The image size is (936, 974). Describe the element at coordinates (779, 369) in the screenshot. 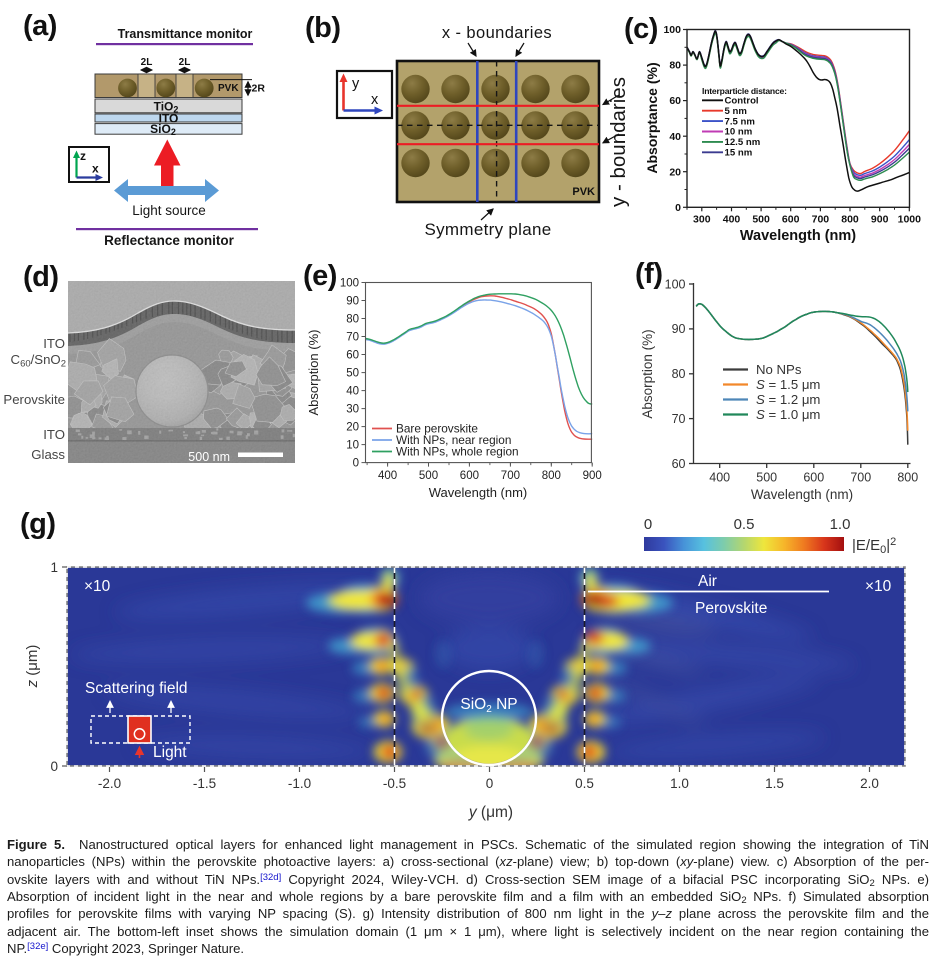

I see `svg-text: No NPs` at that location.